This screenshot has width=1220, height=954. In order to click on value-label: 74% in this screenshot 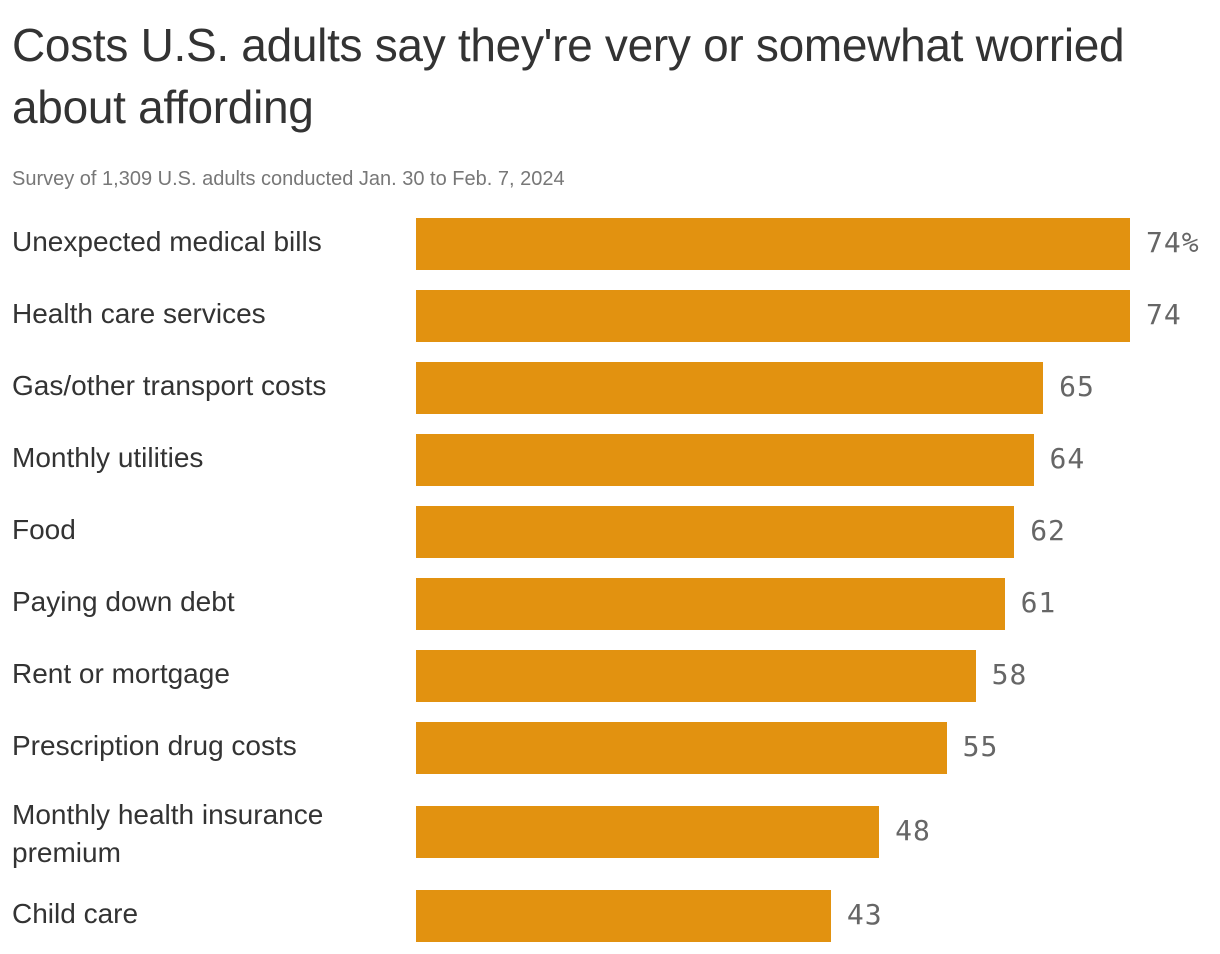, I will do `click(1173, 242)`.